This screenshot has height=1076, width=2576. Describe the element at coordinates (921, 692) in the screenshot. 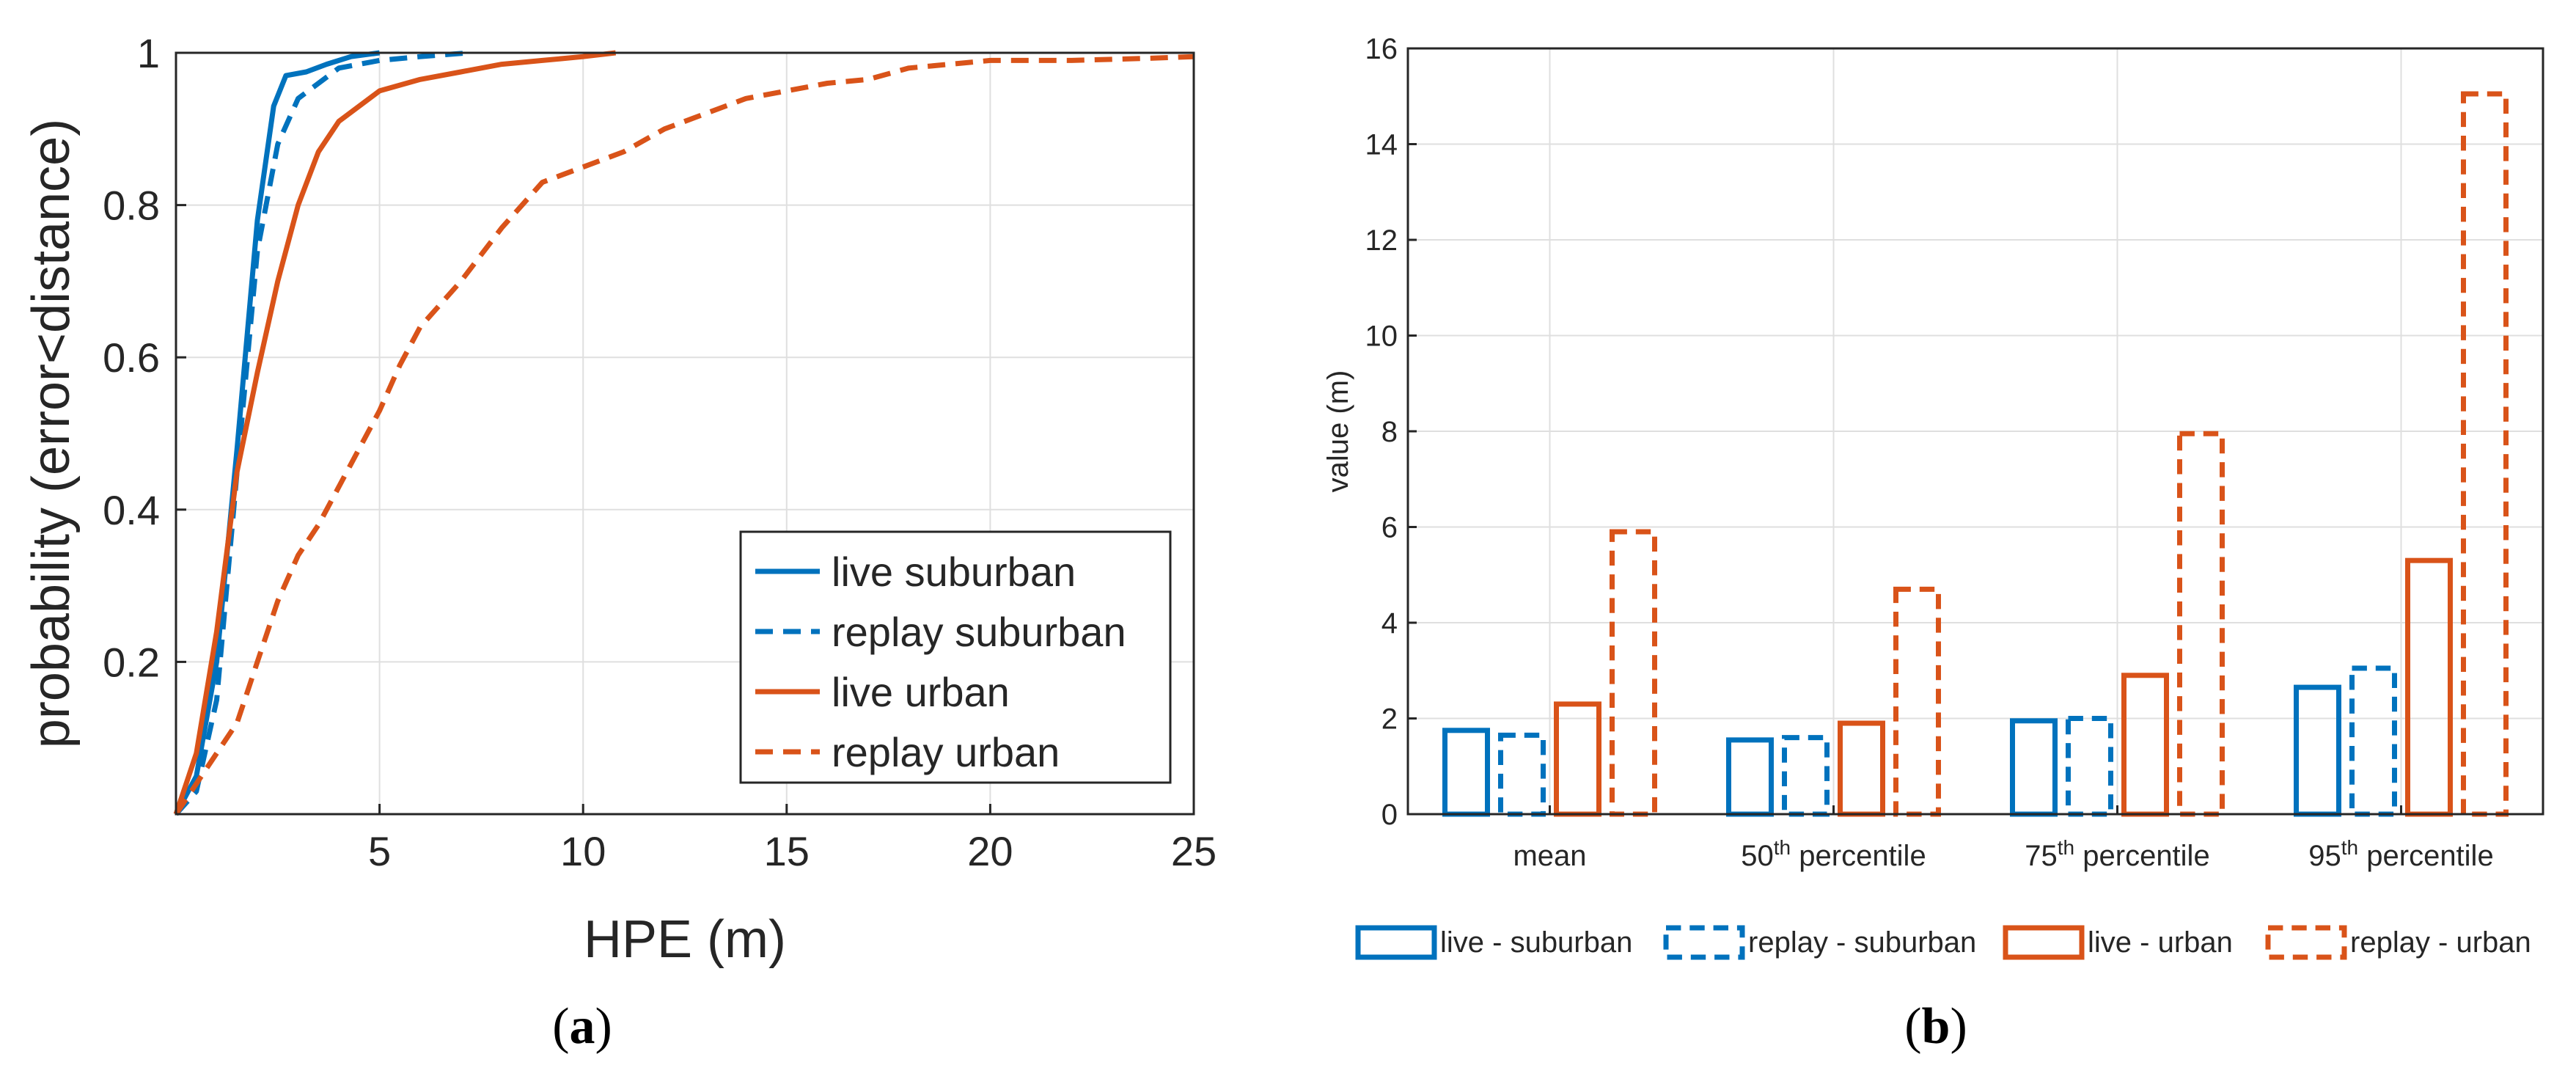

I see `cdf-legend-label: live urban` at that location.